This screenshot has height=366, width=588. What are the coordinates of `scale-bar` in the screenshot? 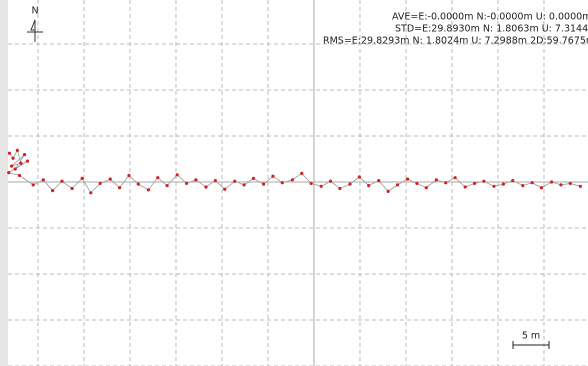 It's located at (531, 345).